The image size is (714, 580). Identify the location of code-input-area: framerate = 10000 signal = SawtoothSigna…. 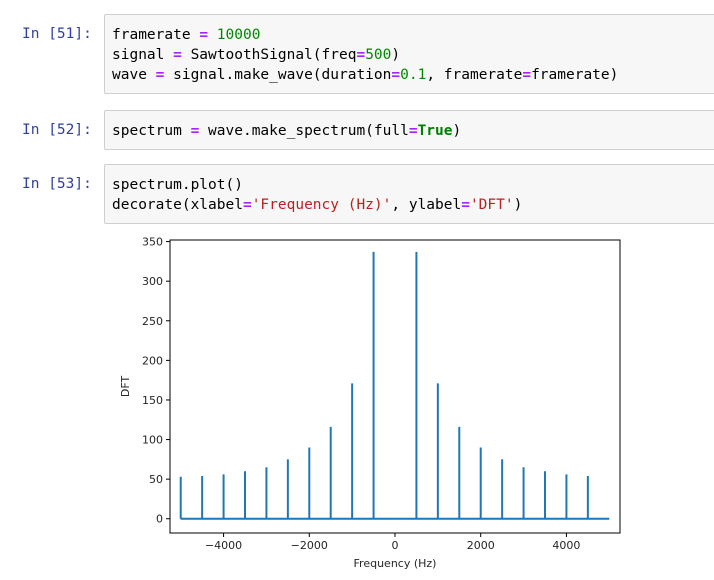
(409, 54).